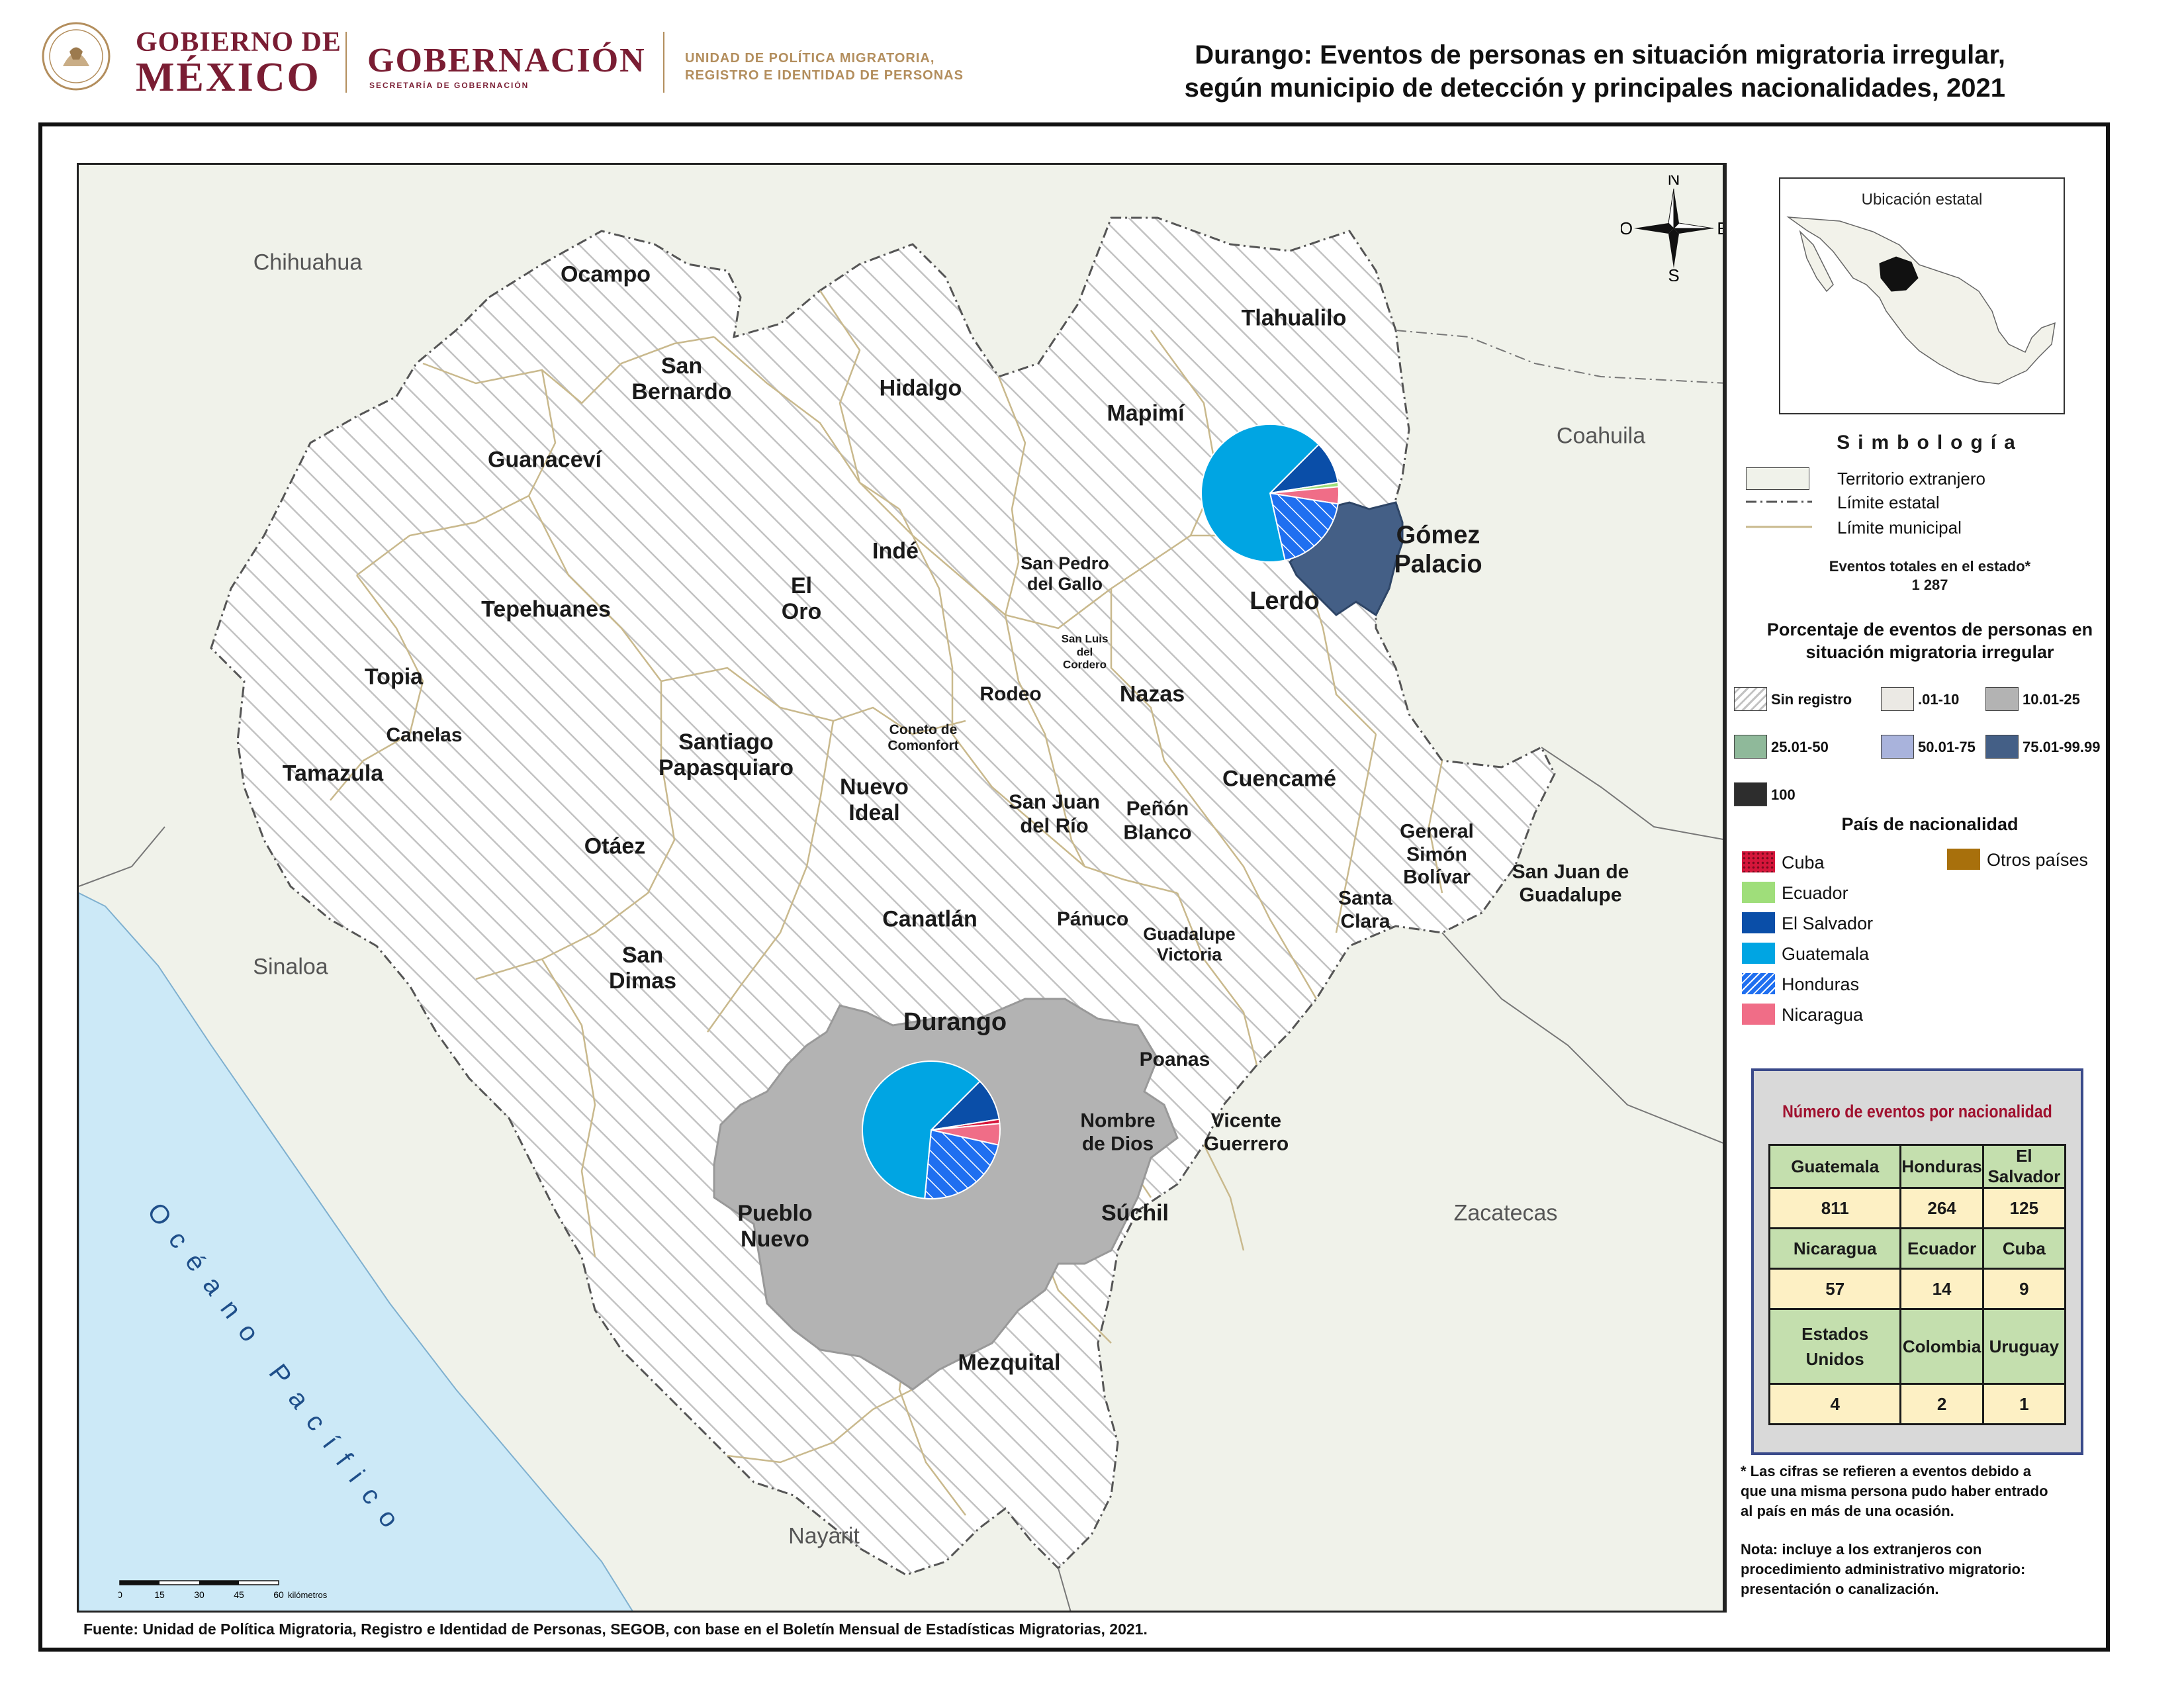  What do you see at coordinates (1929, 629) in the screenshot?
I see `pct-title-line1: Porcentaje de eventos de personas en` at bounding box center [1929, 629].